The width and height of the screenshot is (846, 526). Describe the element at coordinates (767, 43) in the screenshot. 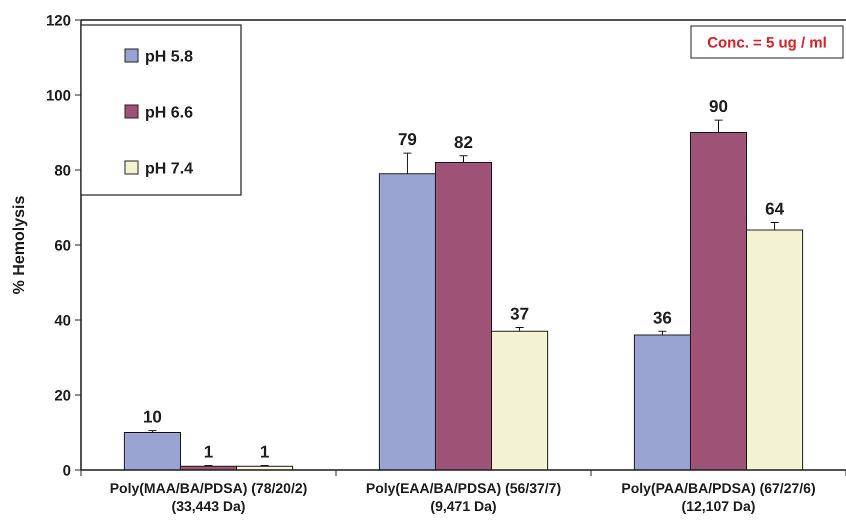

I see `annotation: Conc. = 5 ug / ml` at that location.